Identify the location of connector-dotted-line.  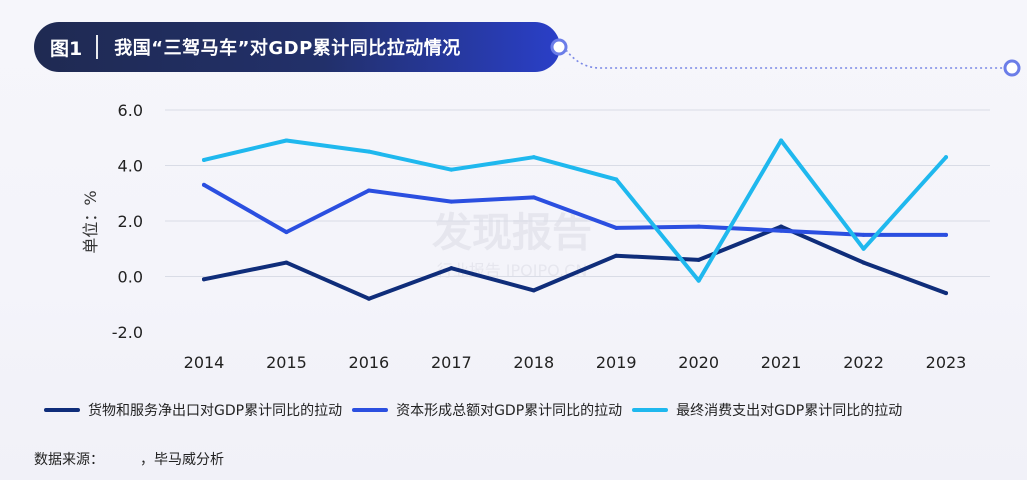
(785, 59).